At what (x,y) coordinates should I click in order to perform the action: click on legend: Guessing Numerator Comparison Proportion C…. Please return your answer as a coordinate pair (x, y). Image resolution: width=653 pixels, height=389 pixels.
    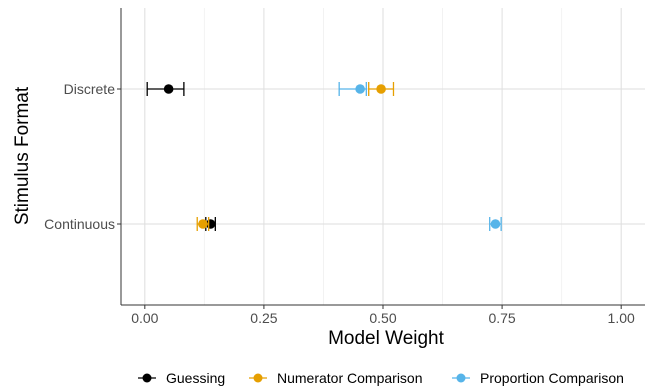
    Looking at the image, I should click on (381, 378).